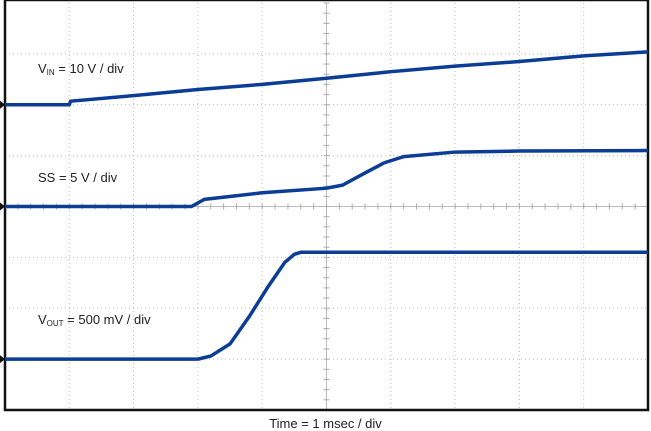 This screenshot has width=651, height=431. I want to click on vin-label: VIN = 10 V / div, so click(81, 69).